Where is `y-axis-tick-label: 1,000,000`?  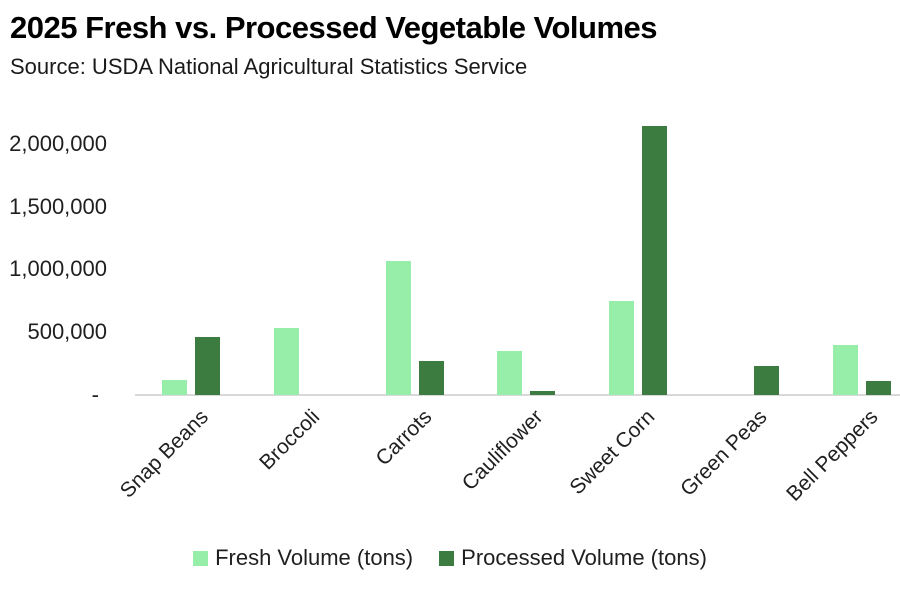
y-axis-tick-label: 1,000,000 is located at coordinates (58, 269).